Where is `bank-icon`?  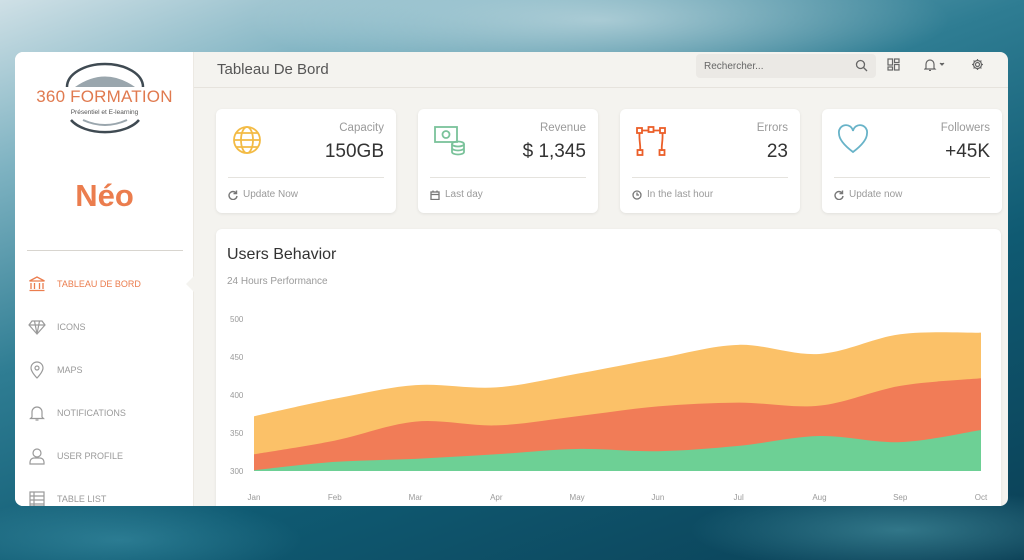
bank-icon is located at coordinates (37, 284).